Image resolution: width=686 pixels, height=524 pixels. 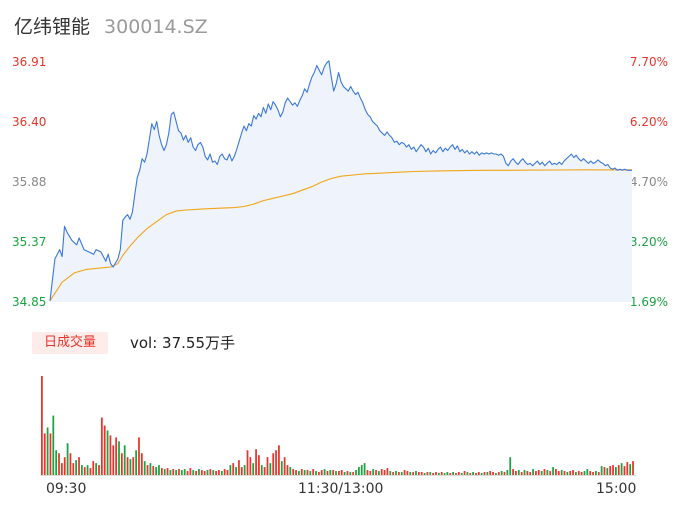 I want to click on y-tick-left: 35.88, so click(x=29, y=182).